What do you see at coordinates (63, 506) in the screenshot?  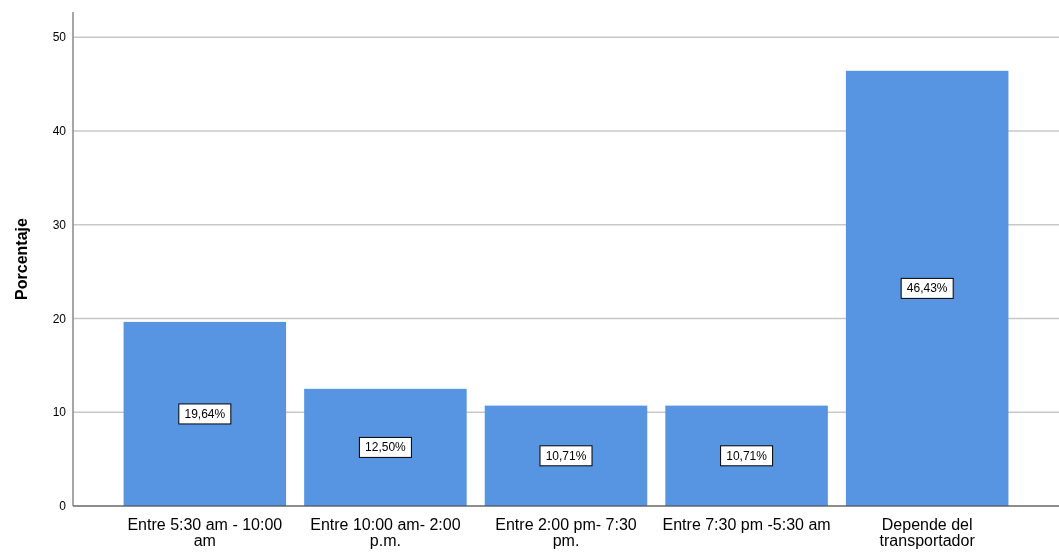 I see `y-tick-label: 0` at bounding box center [63, 506].